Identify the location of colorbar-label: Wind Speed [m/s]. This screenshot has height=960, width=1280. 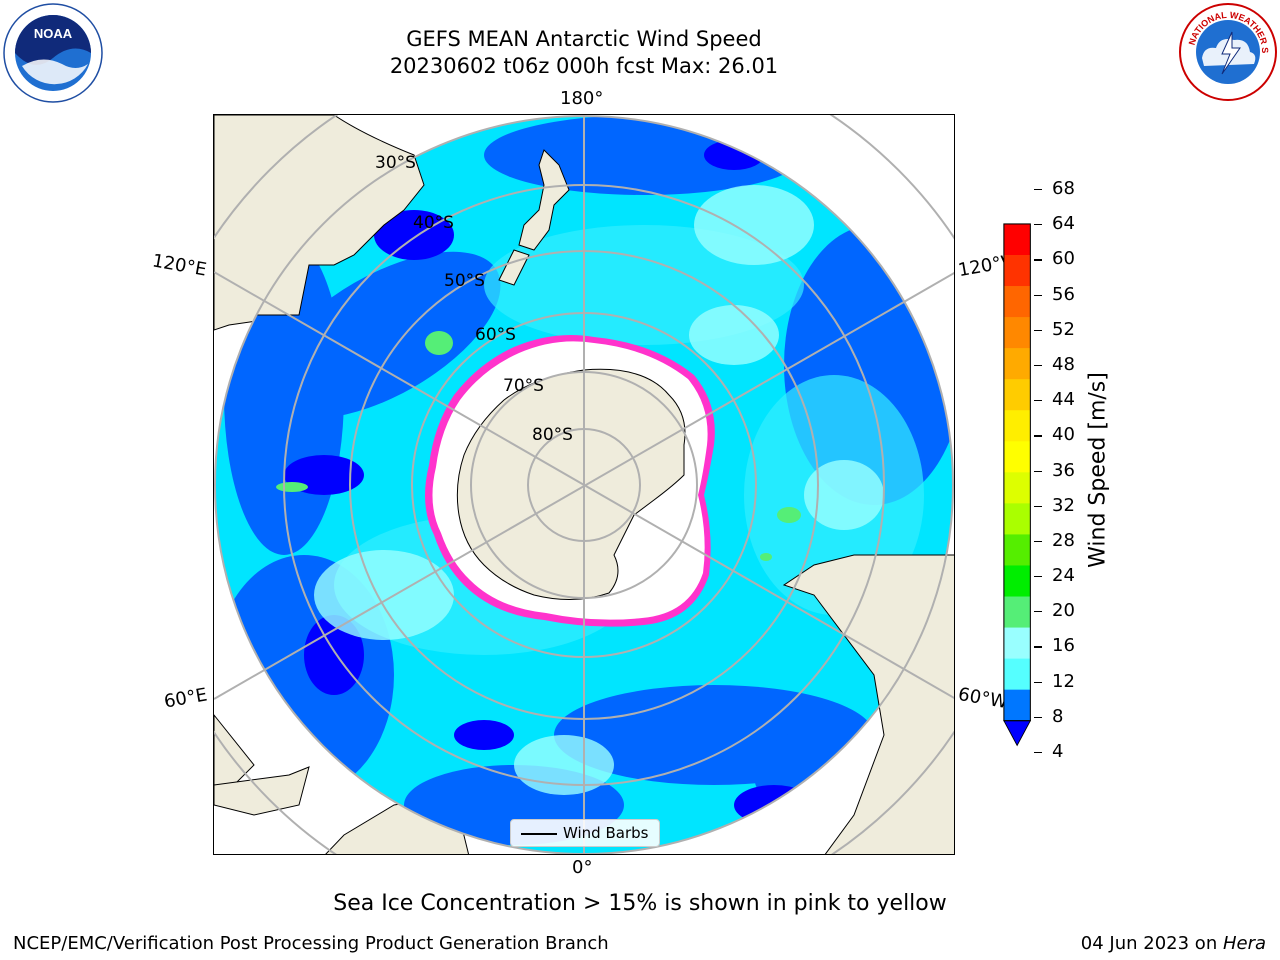
(1098, 470).